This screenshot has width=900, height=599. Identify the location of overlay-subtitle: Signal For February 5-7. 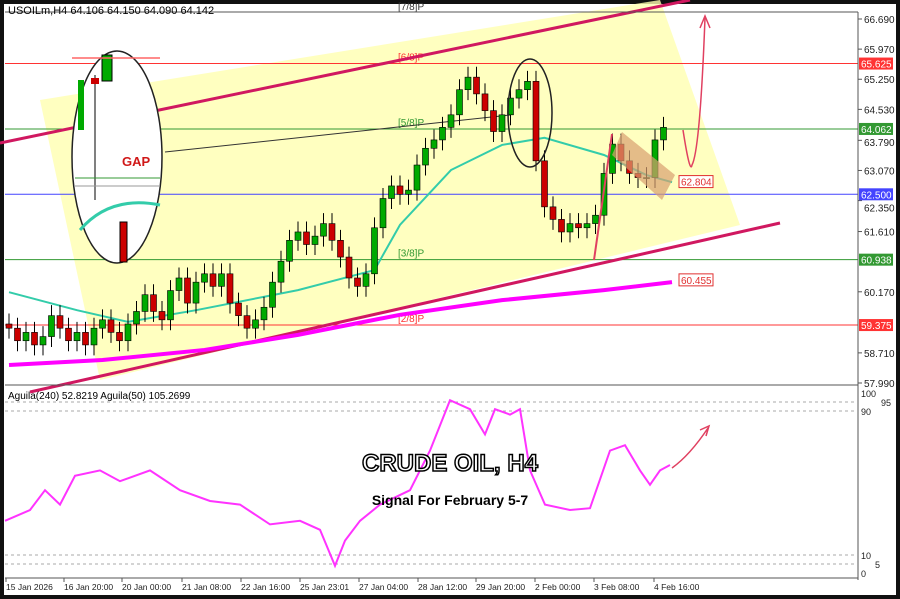
(450, 500).